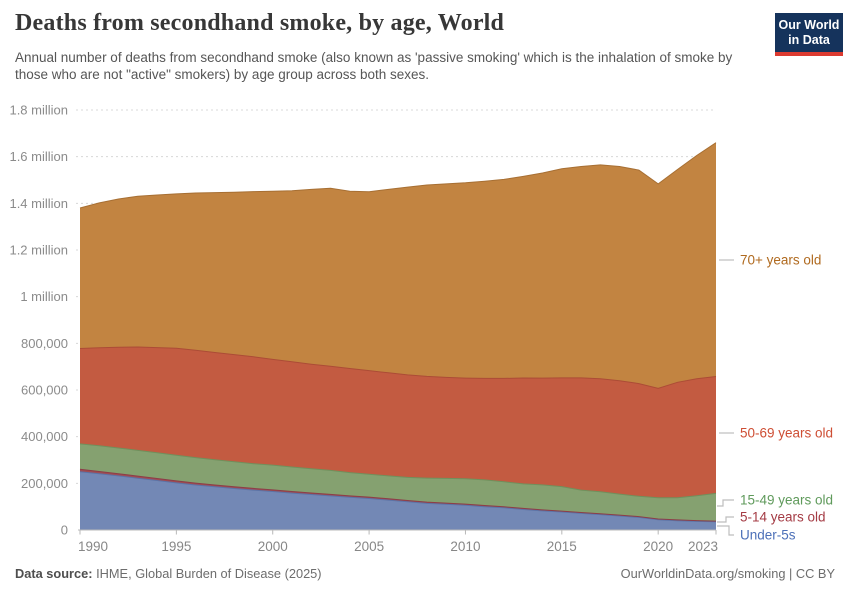 Image resolution: width=850 pixels, height=600 pixels. What do you see at coordinates (809, 25) in the screenshot?
I see `owid-logo-line1: Our World` at bounding box center [809, 25].